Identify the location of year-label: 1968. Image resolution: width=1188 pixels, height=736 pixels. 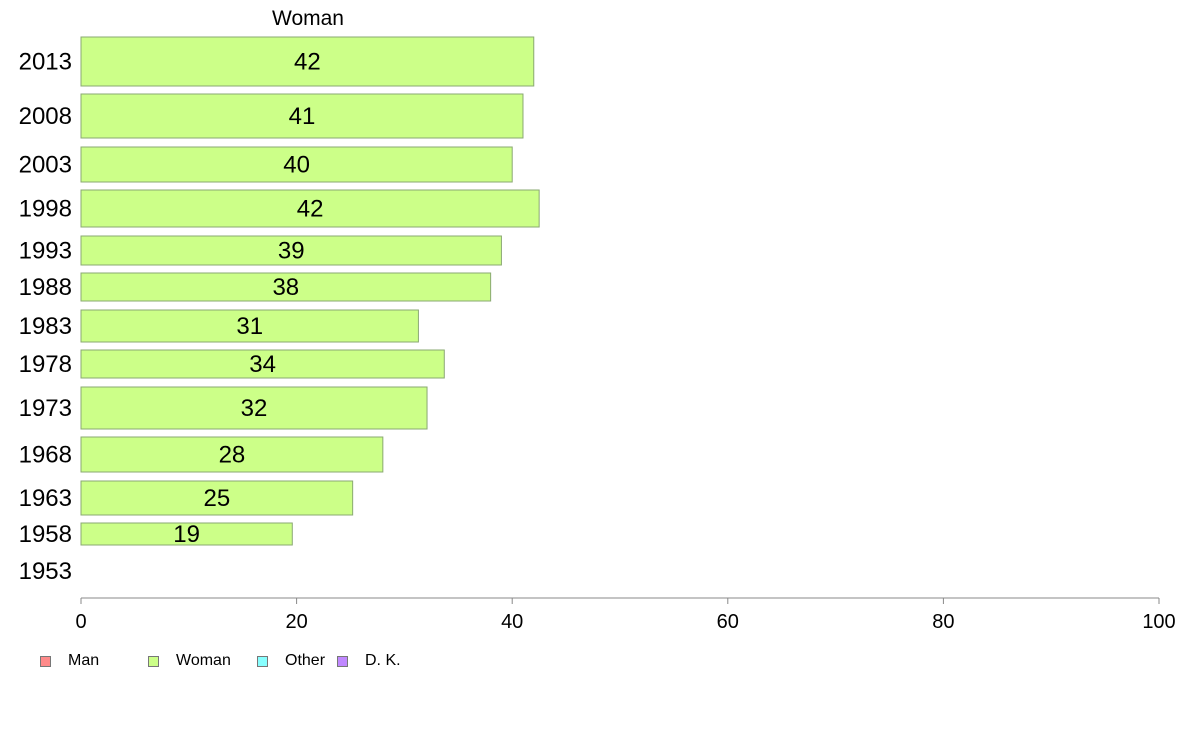
(45, 455).